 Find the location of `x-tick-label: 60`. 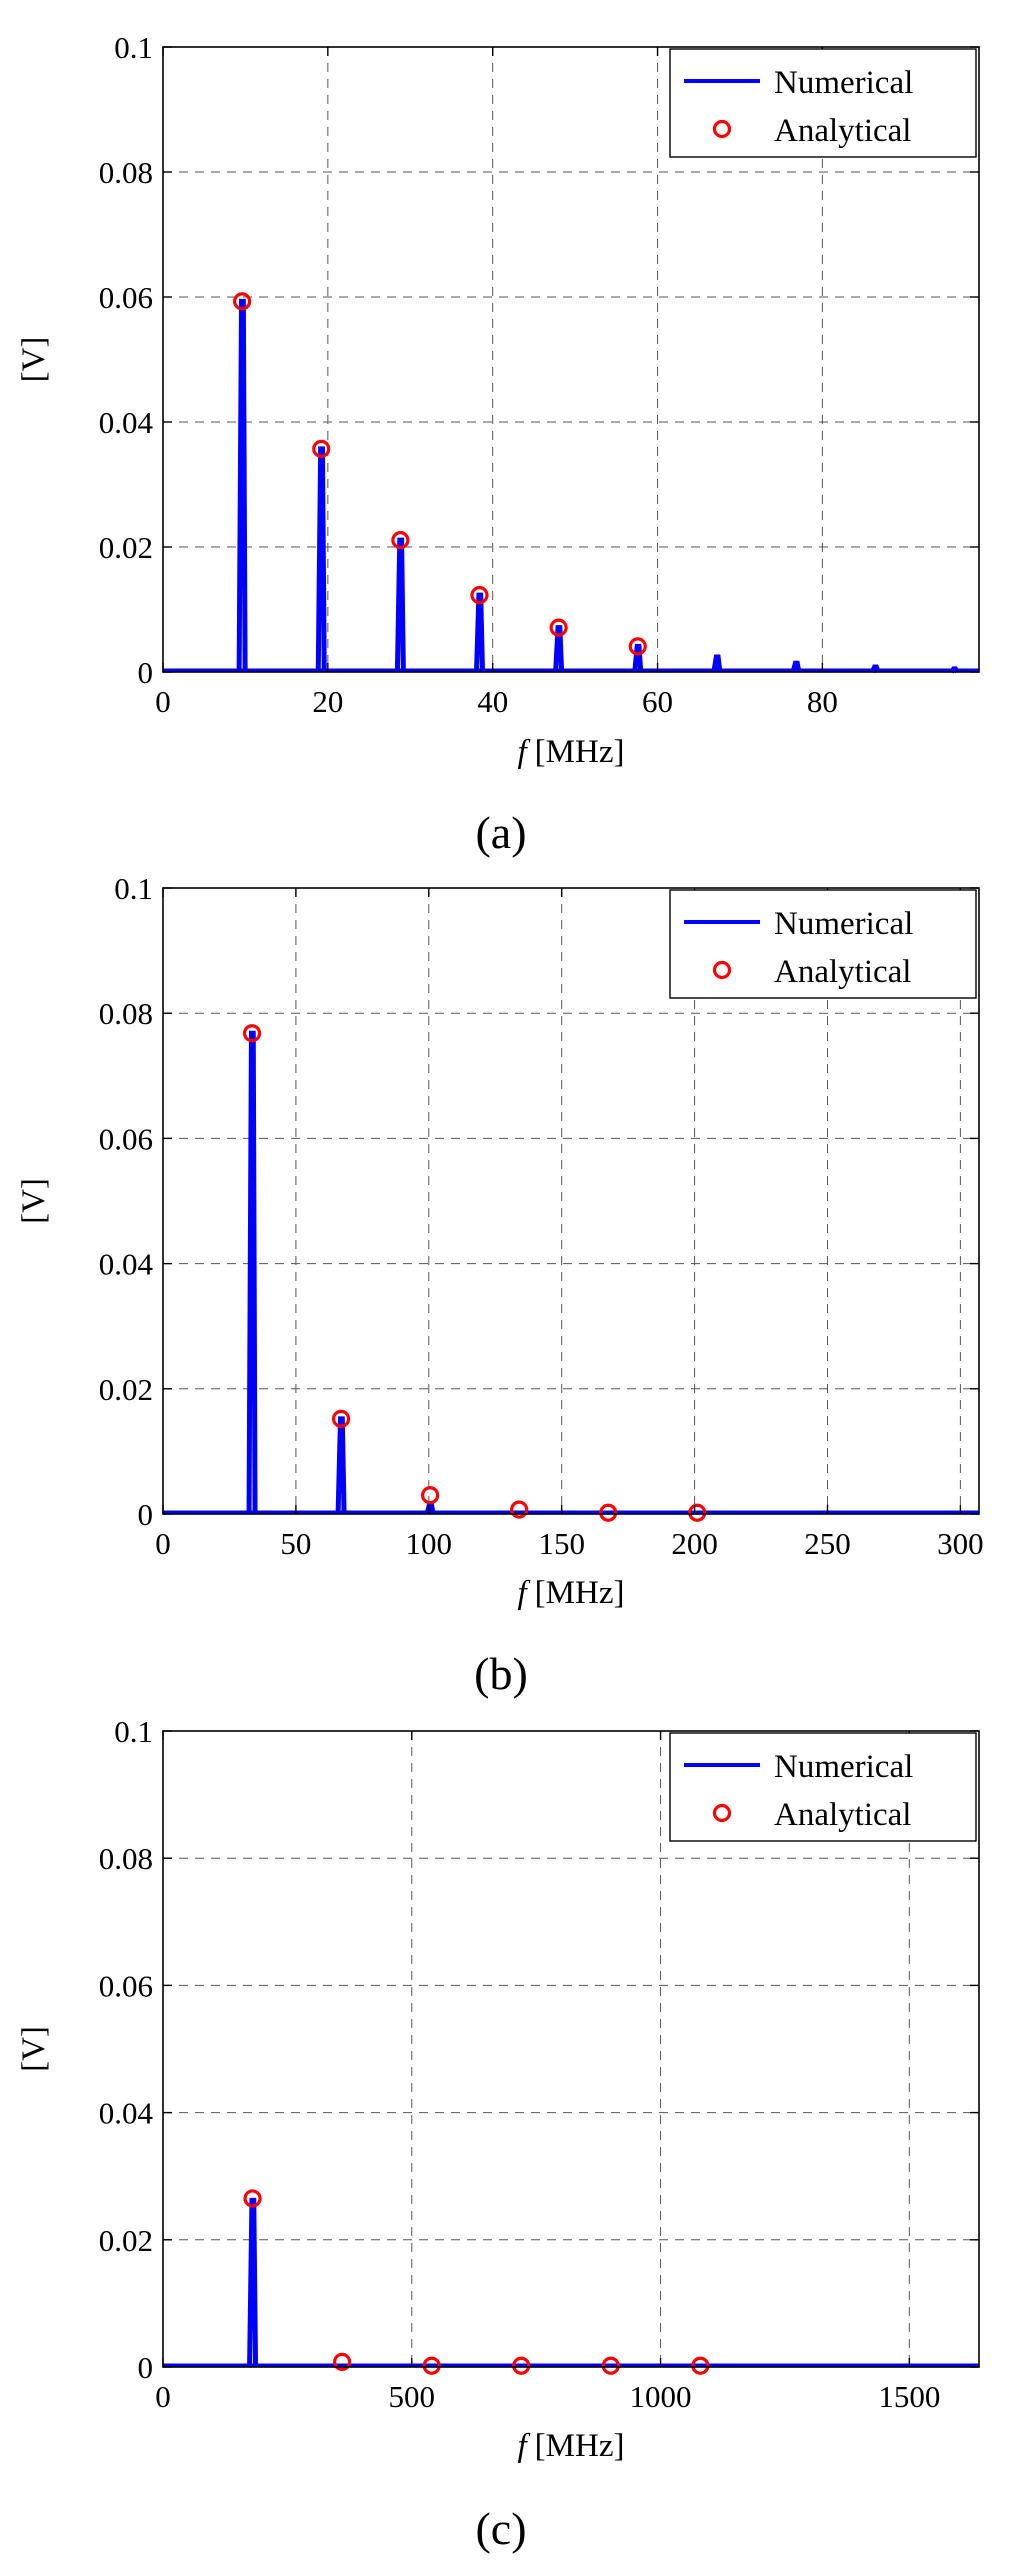

x-tick-label: 60 is located at coordinates (657, 701).